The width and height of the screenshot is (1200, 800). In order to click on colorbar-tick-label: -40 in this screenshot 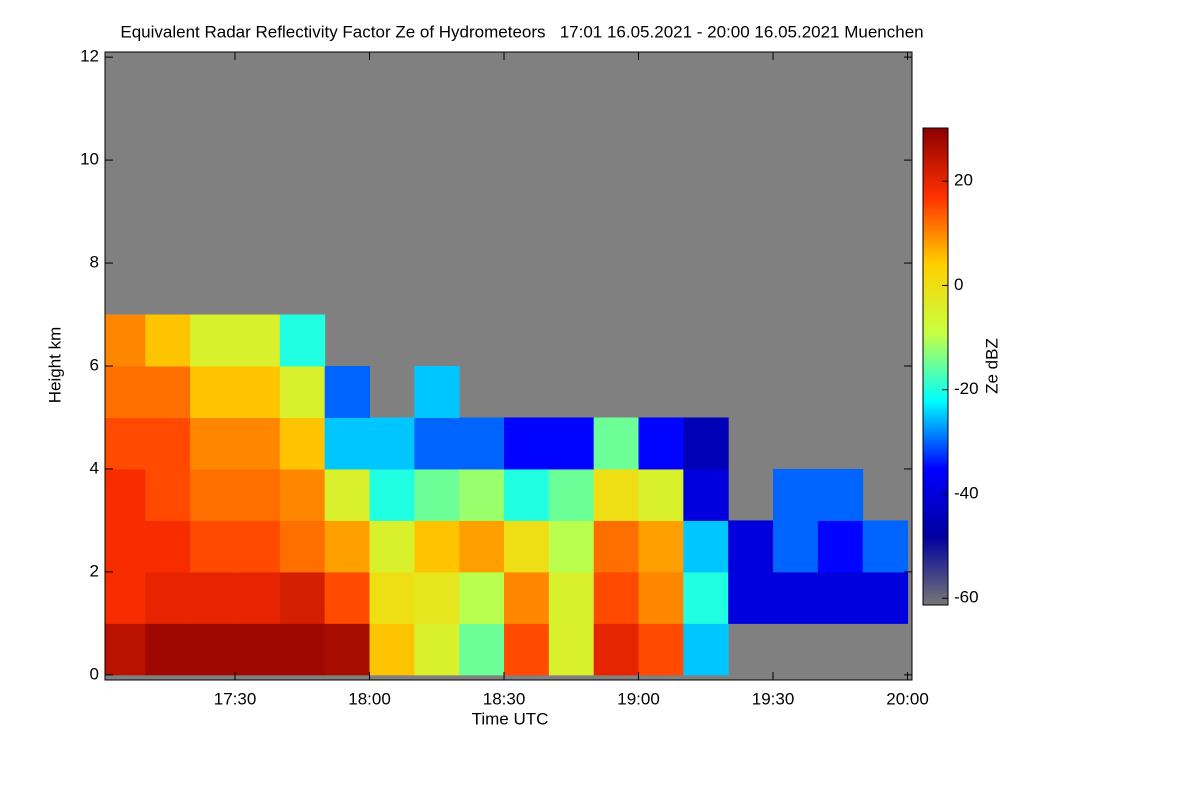, I will do `click(966, 492)`.